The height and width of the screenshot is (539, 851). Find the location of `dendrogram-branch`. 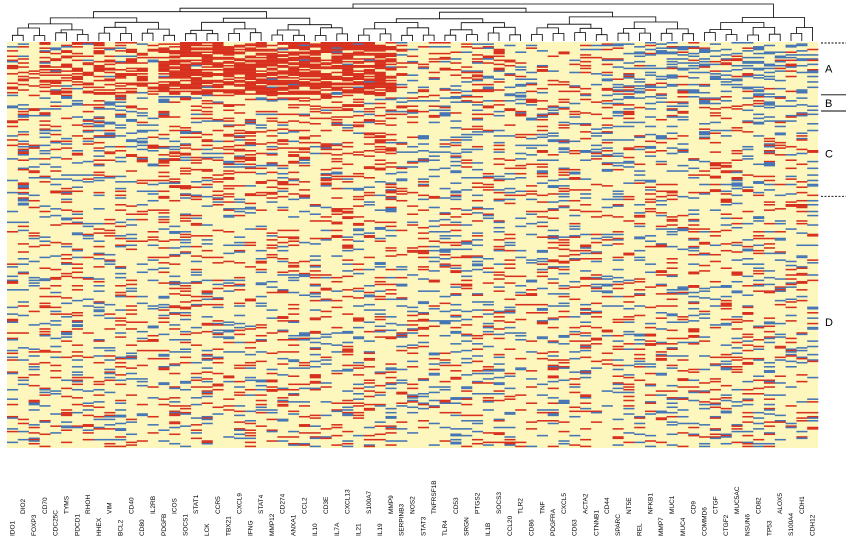

dendrogram-branch is located at coordinates (72, 32).